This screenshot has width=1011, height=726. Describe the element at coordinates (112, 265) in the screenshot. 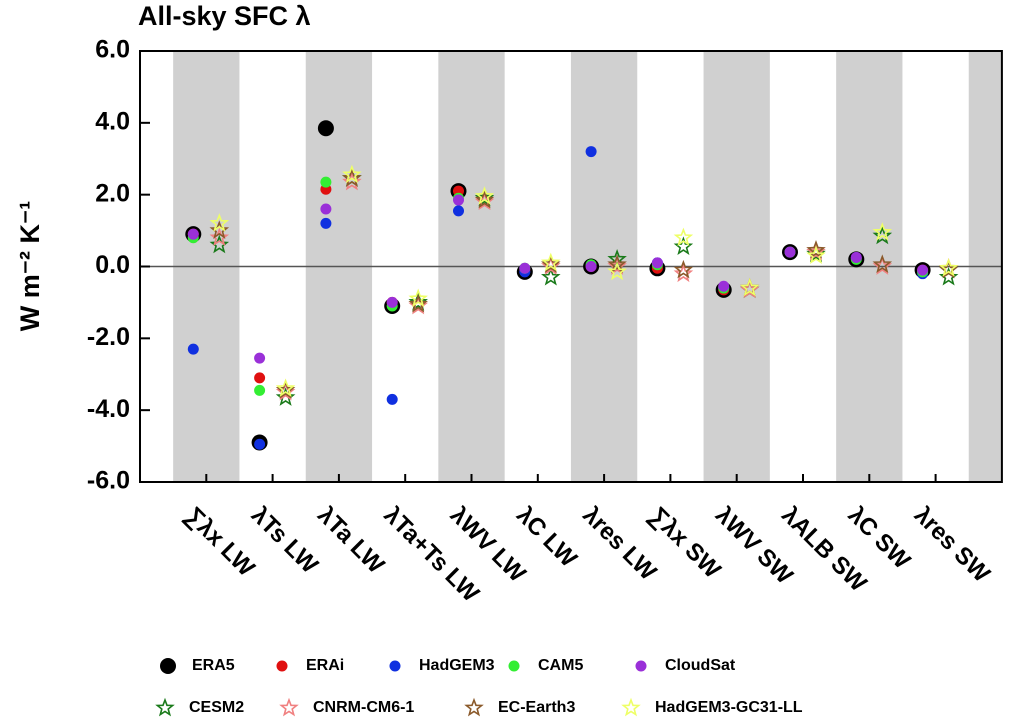

I see `y-tick-label: 0.0` at that location.